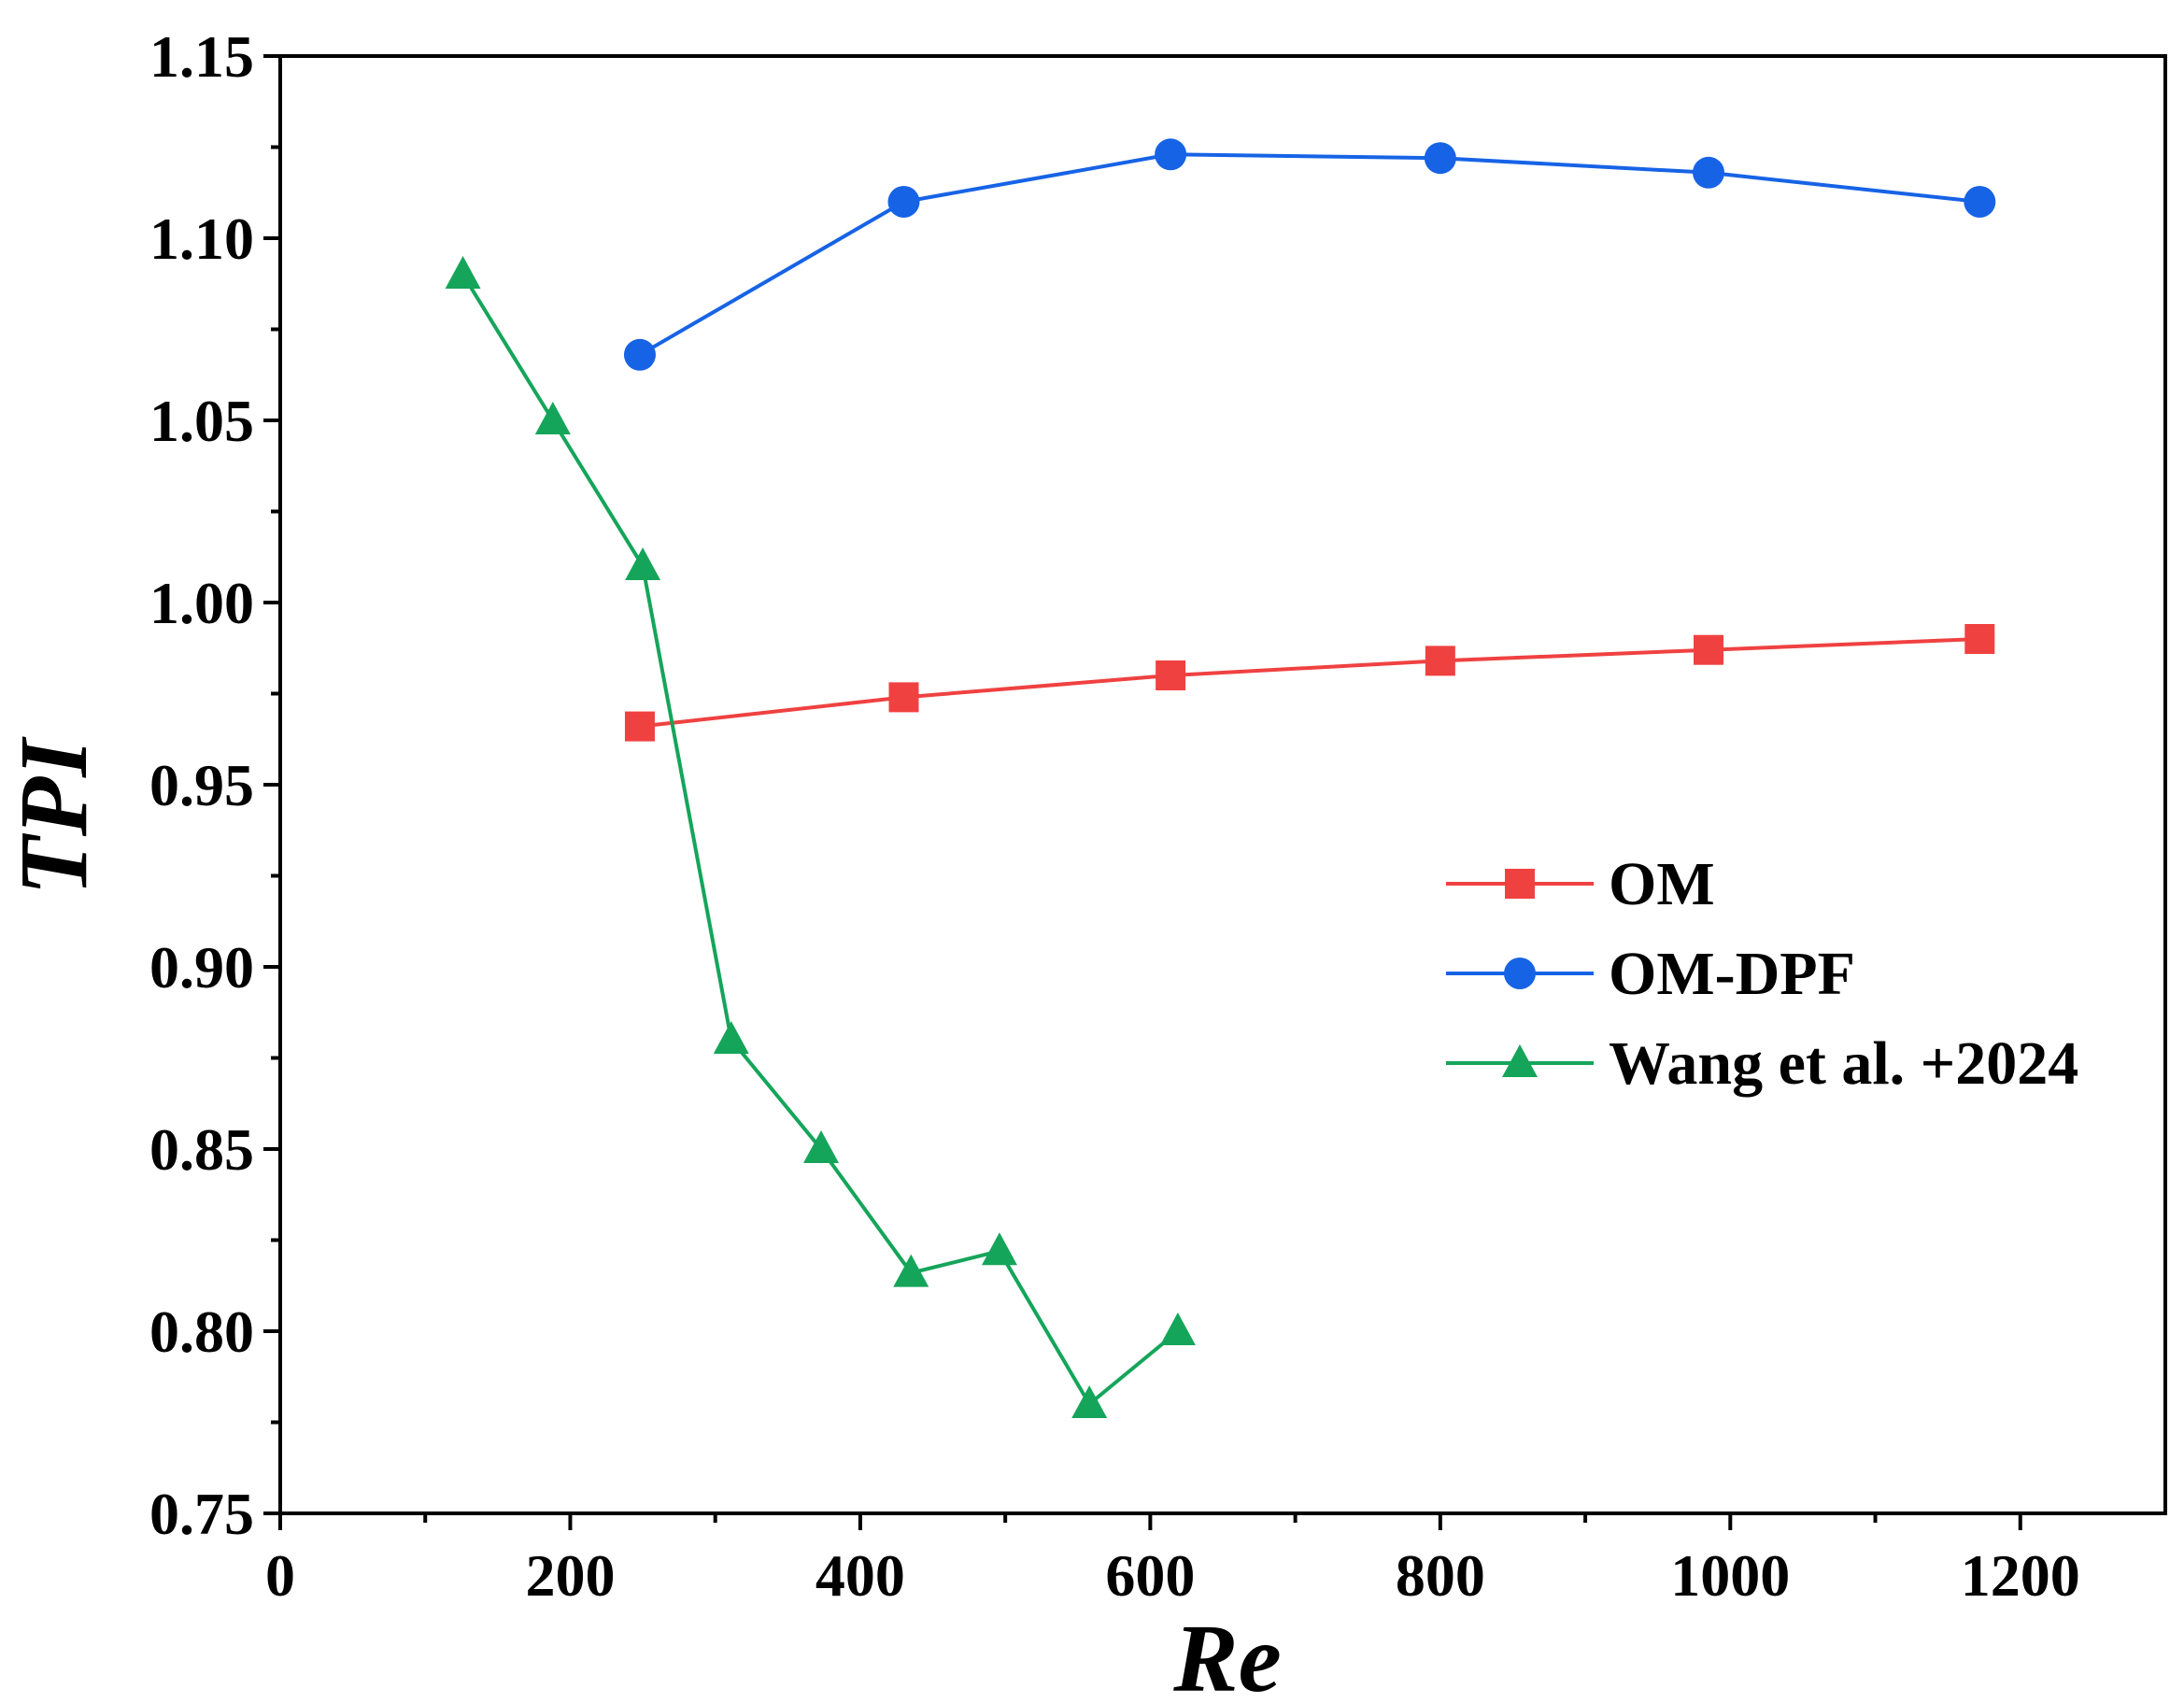 This screenshot has width=2184, height=1703. What do you see at coordinates (1732, 974) in the screenshot?
I see `legend-label: OM-DPF` at bounding box center [1732, 974].